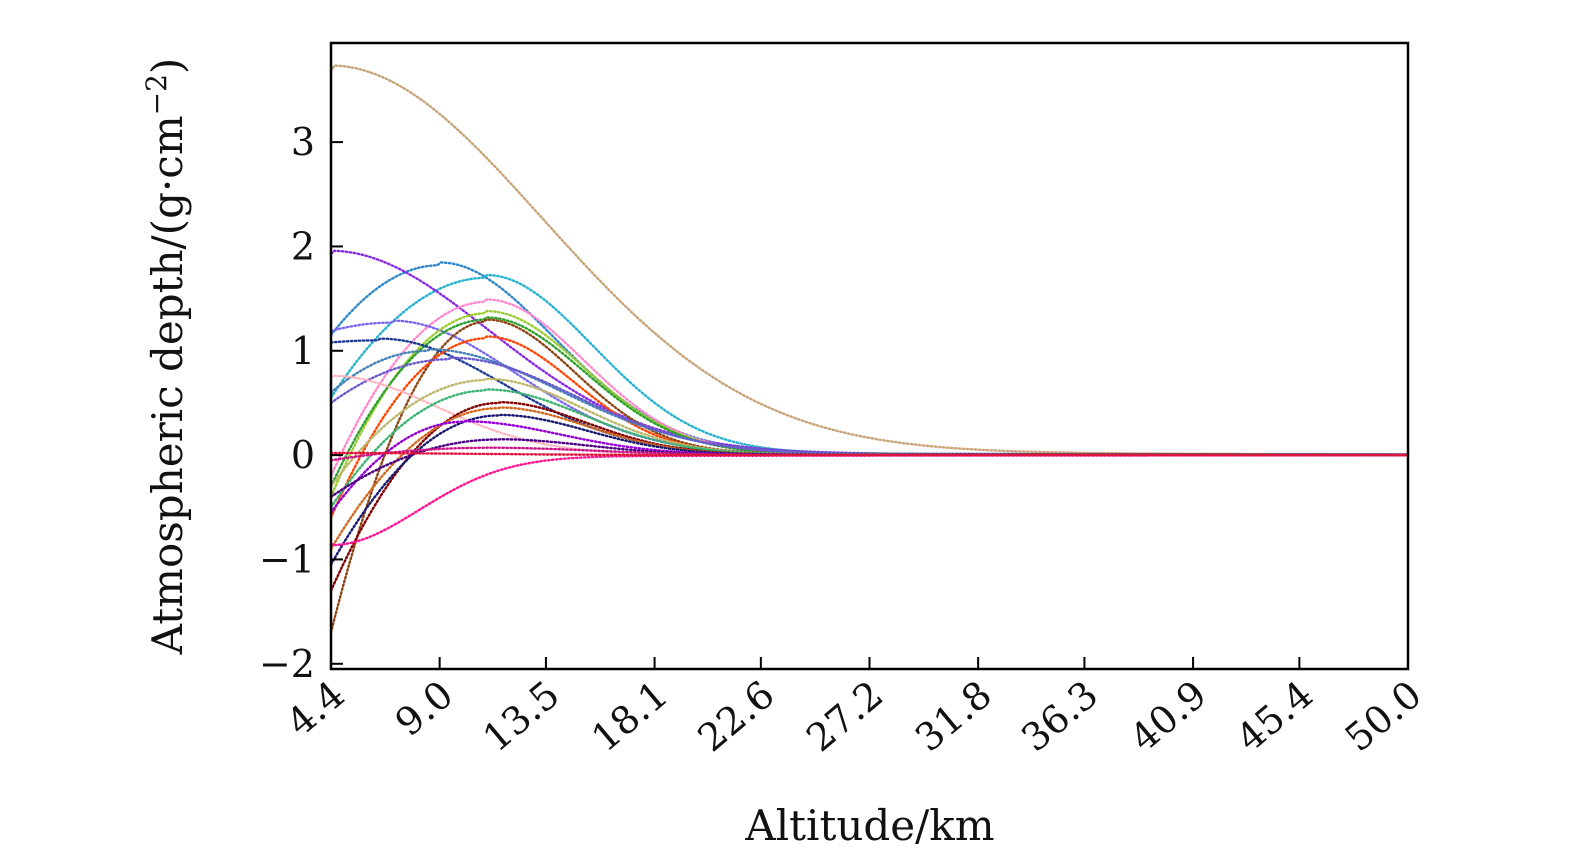 The height and width of the screenshot is (866, 1575). What do you see at coordinates (844, 716) in the screenshot?
I see `x-tick-label: 27.2` at bounding box center [844, 716].